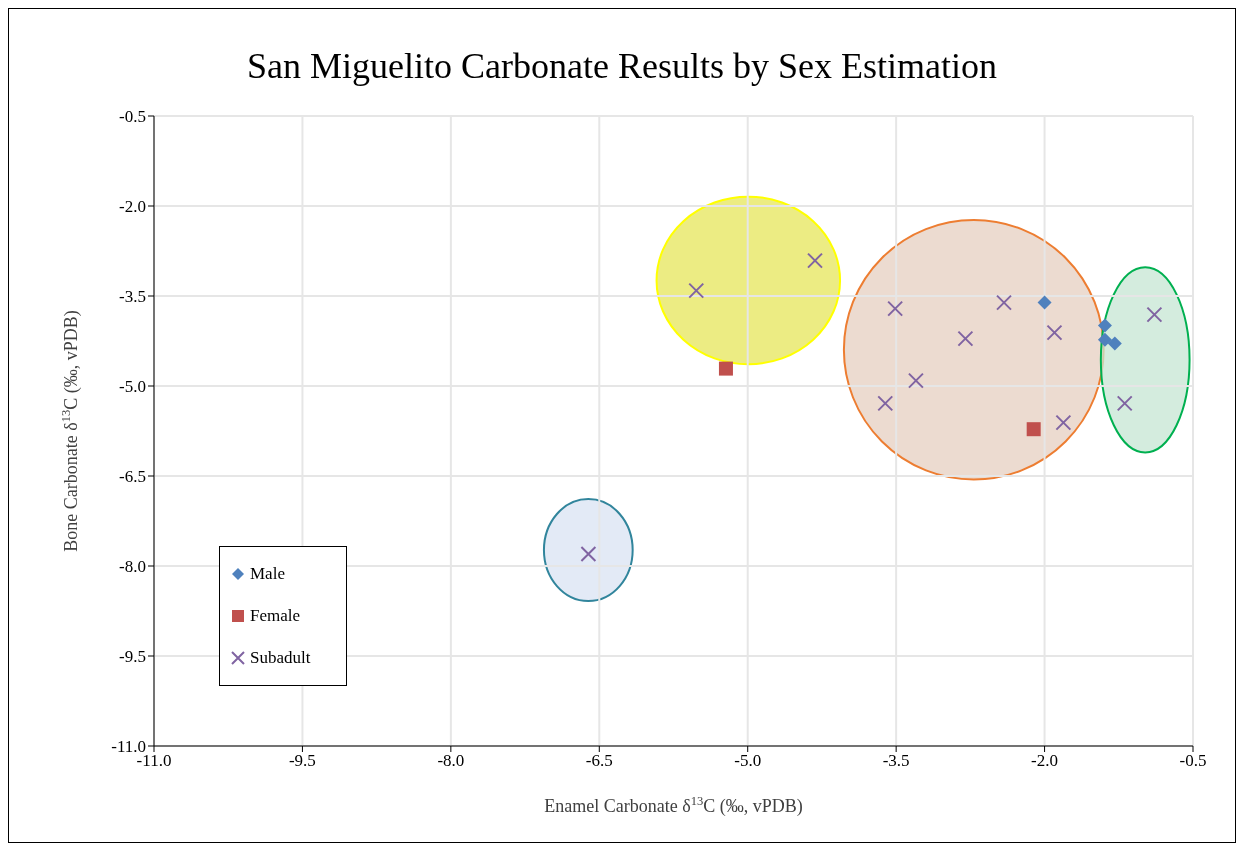 The height and width of the screenshot is (851, 1244). I want to click on x-axis-title: Enamel Carbonate δ$^{13}$C (‰, vPDB), so click(673, 805).